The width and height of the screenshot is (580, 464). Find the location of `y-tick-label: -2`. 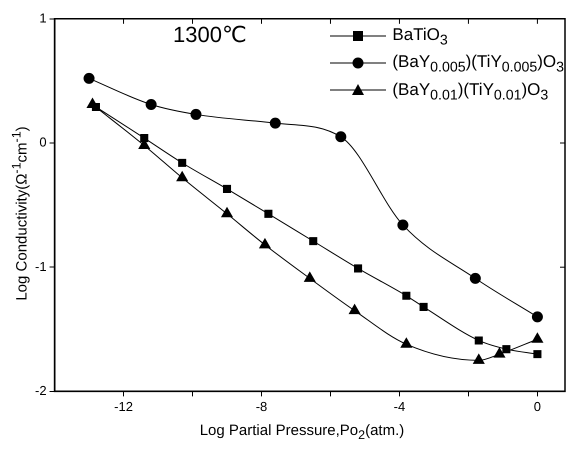

y-tick-label: -2 is located at coordinates (40, 390).